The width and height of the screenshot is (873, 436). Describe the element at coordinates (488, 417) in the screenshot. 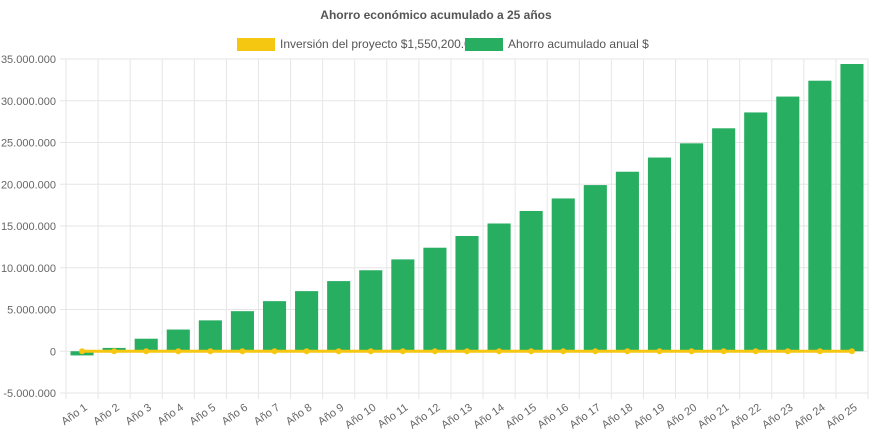

I see `x-tick-label: Año 14` at that location.